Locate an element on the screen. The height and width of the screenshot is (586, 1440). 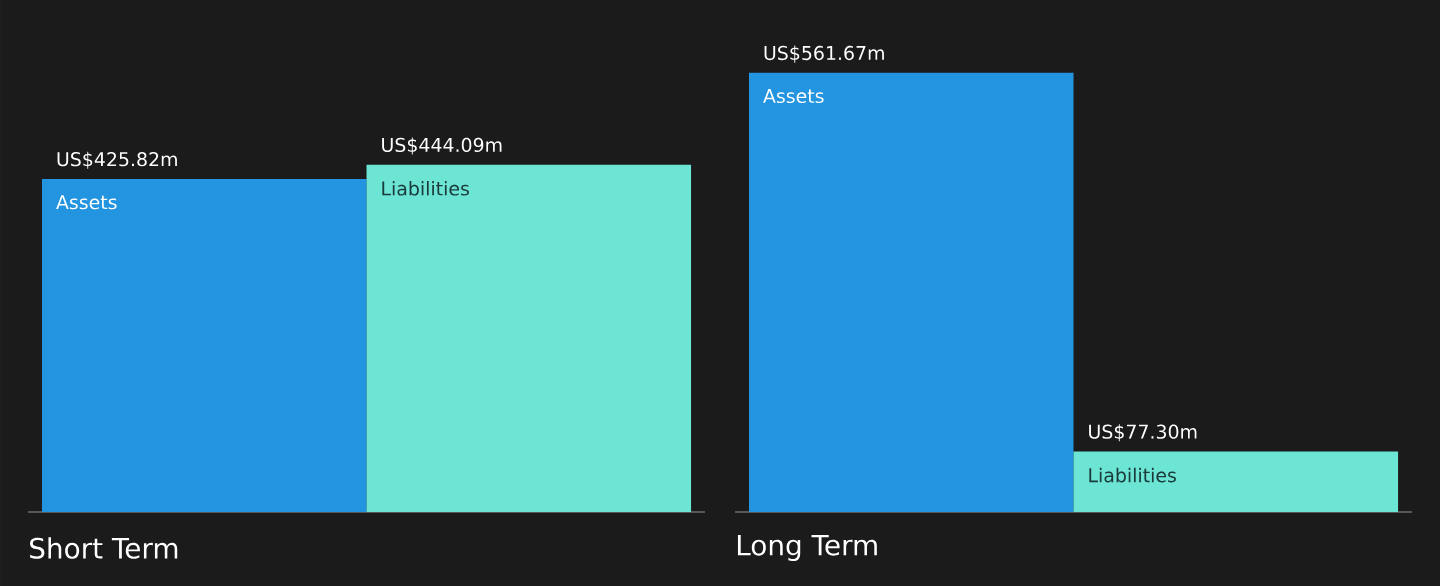
data-label: US$561.67m is located at coordinates (824, 54).